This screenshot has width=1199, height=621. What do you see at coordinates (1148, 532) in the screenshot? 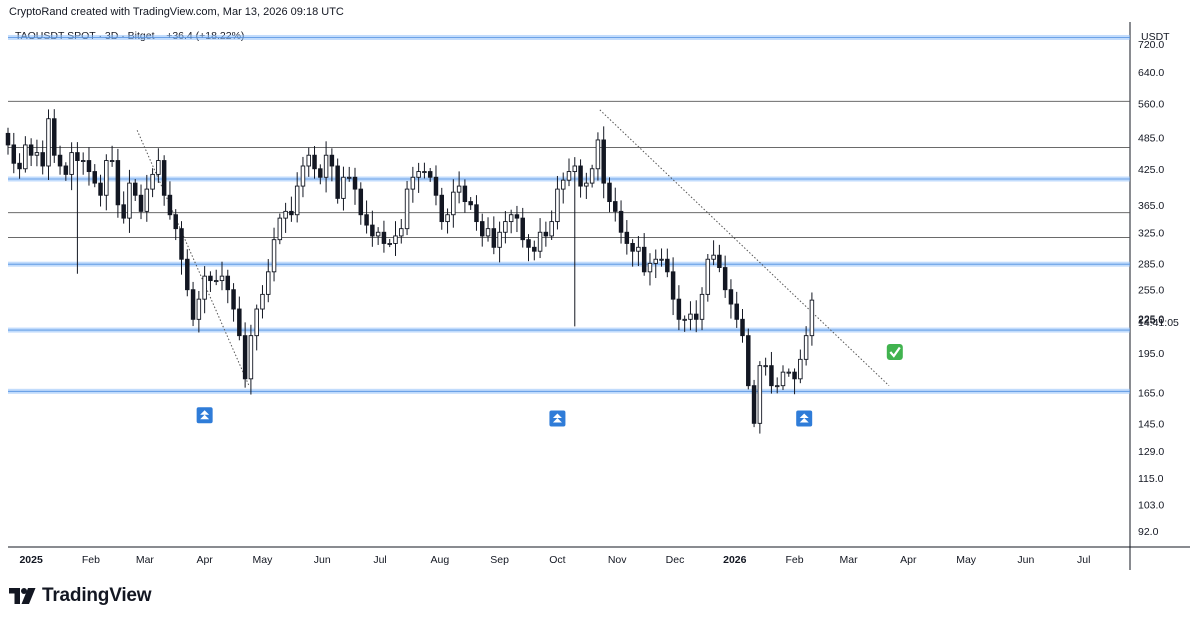
I see `price-tick-label: 92.0` at bounding box center [1148, 532].